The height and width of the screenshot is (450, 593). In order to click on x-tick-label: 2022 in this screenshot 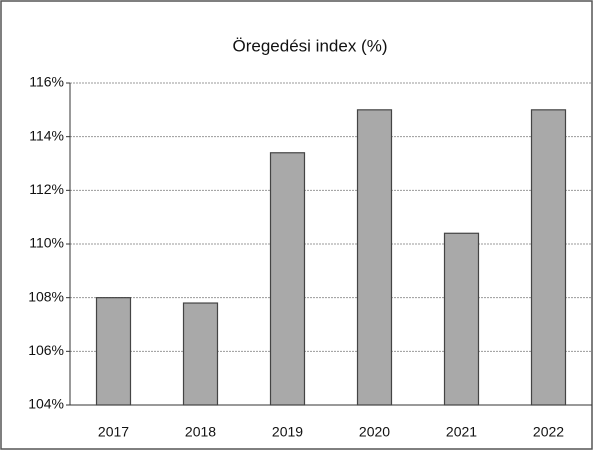, I will do `click(548, 432)`.